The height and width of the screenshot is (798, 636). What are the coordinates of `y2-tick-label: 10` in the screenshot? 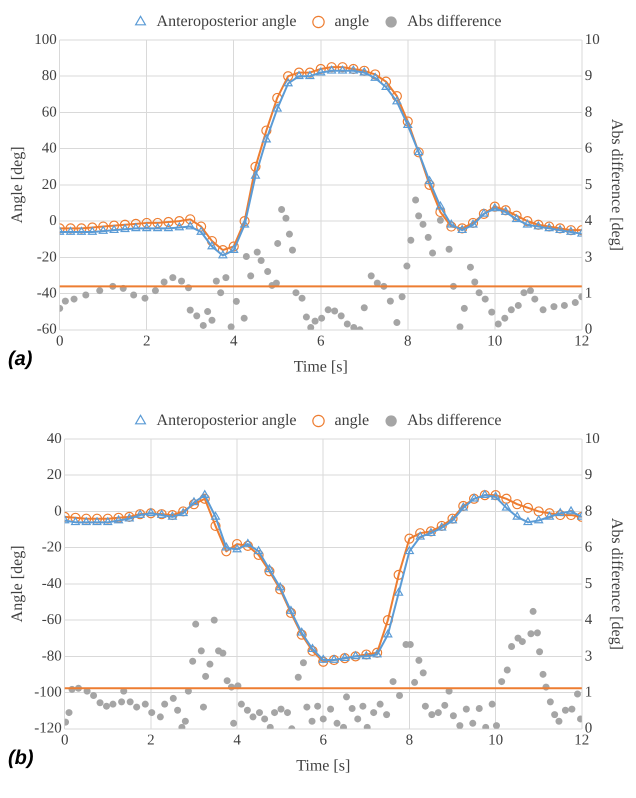 It's located at (592, 40).